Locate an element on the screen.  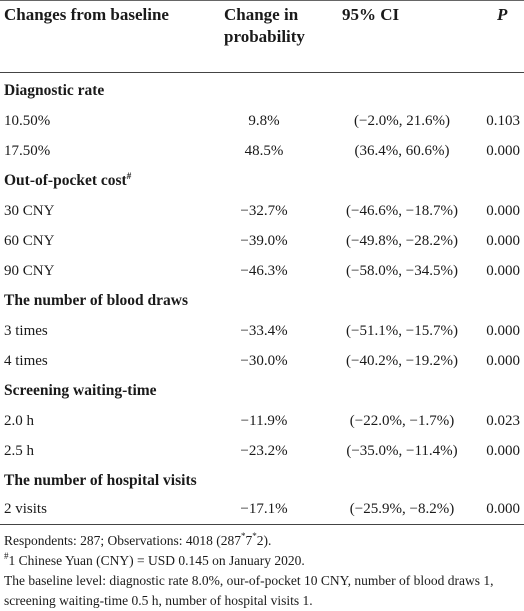
row-change: −11.9% is located at coordinates (264, 421).